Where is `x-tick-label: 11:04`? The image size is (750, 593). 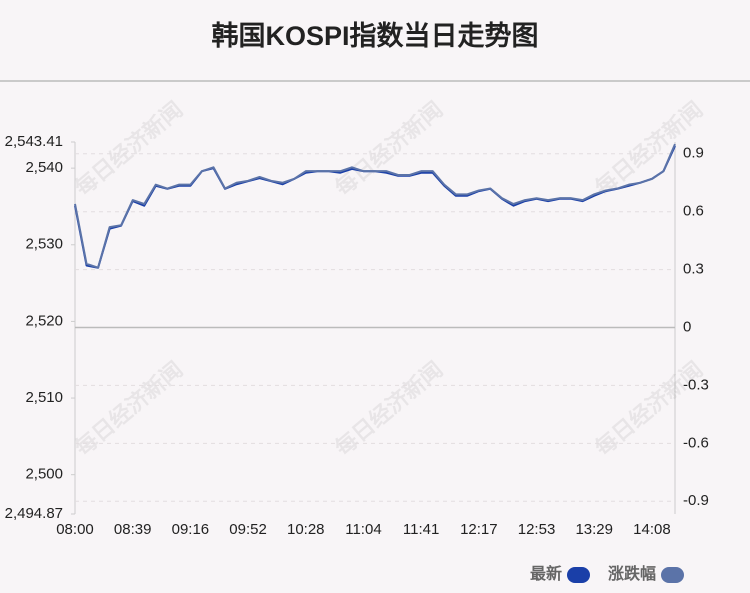
x-tick-label: 11:04 is located at coordinates (363, 529).